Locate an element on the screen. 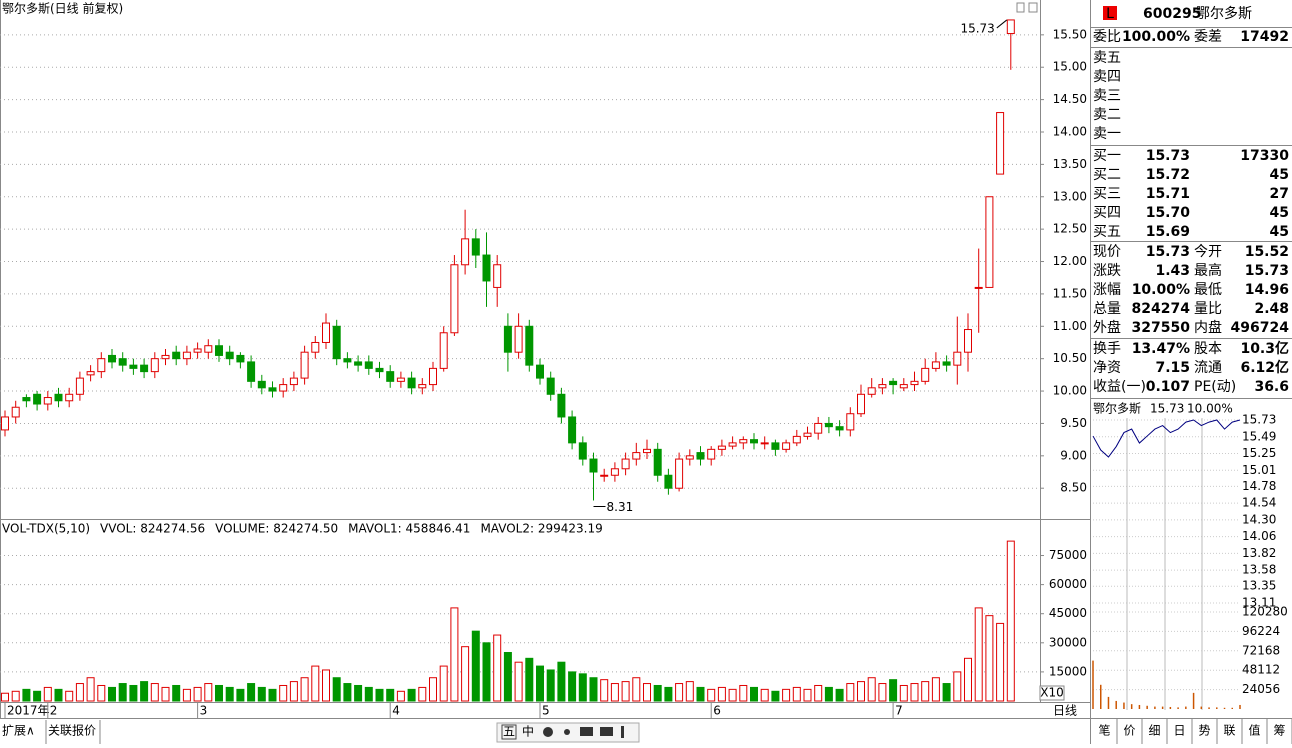 The height and width of the screenshot is (748, 1292). chart-title: 鄂尔多斯(日线 前复权) is located at coordinates (62, 8).